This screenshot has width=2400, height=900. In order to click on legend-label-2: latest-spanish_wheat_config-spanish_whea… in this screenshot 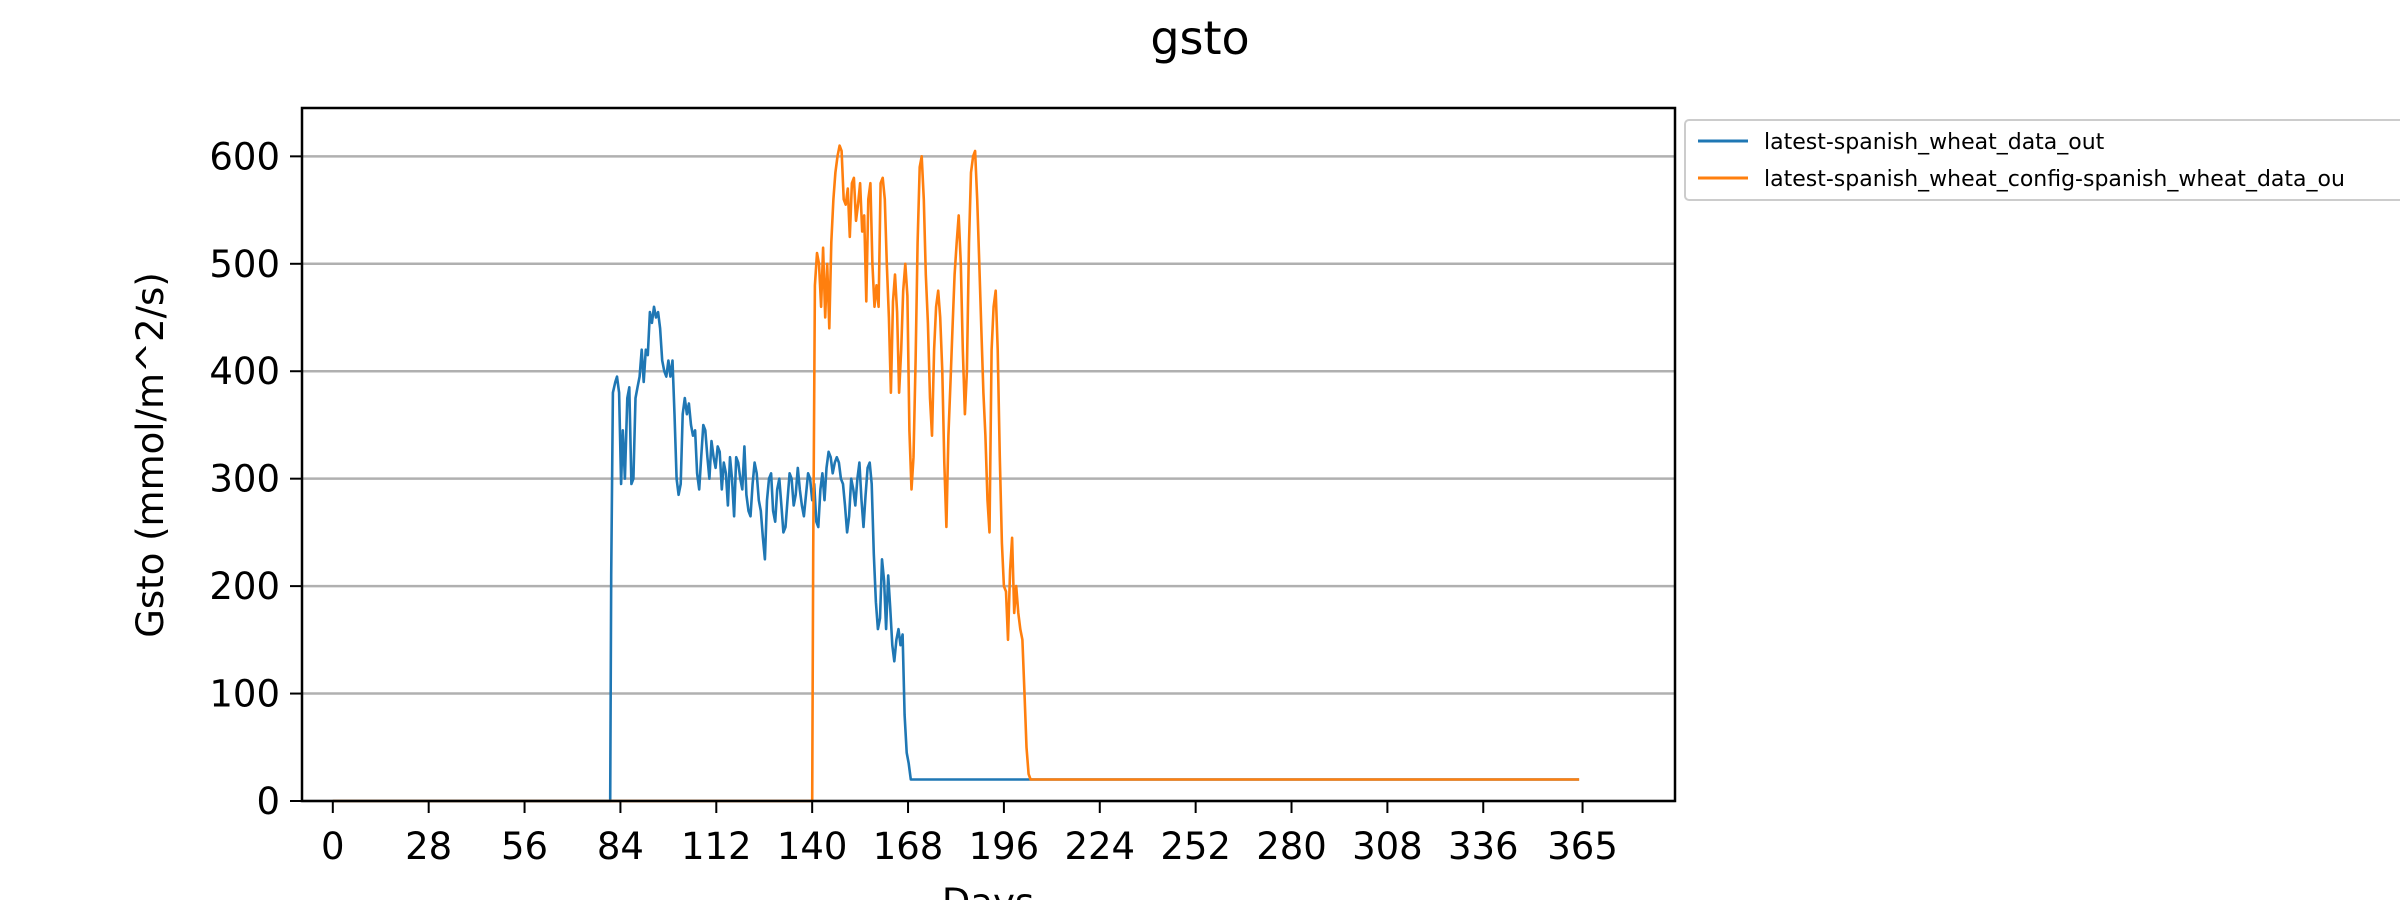, I will do `click(2054, 179)`.